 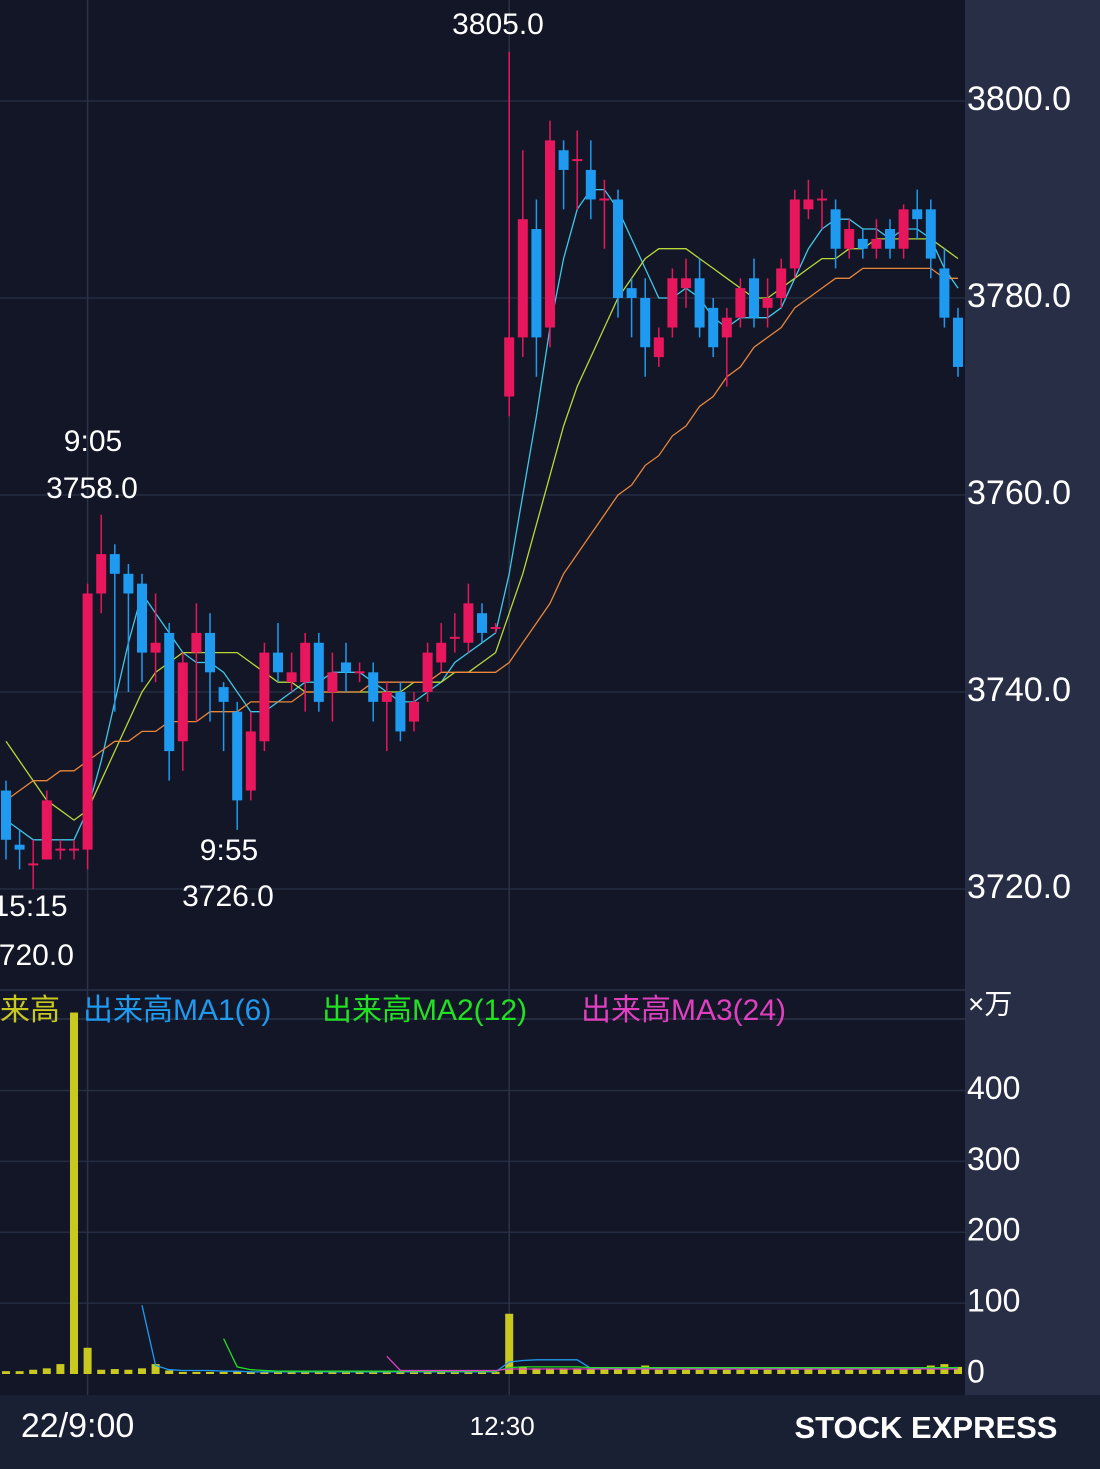 What do you see at coordinates (550, 1432) in the screenshot?
I see `time-axis-panel` at bounding box center [550, 1432].